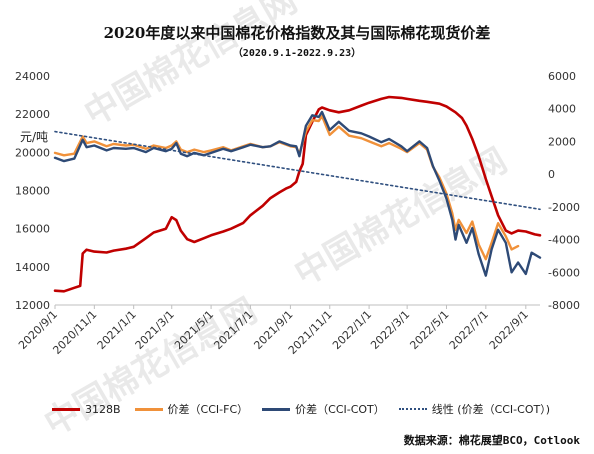 The width and height of the screenshot is (594, 454). I want to click on y-right-tick-label: -2000, so click(564, 207).